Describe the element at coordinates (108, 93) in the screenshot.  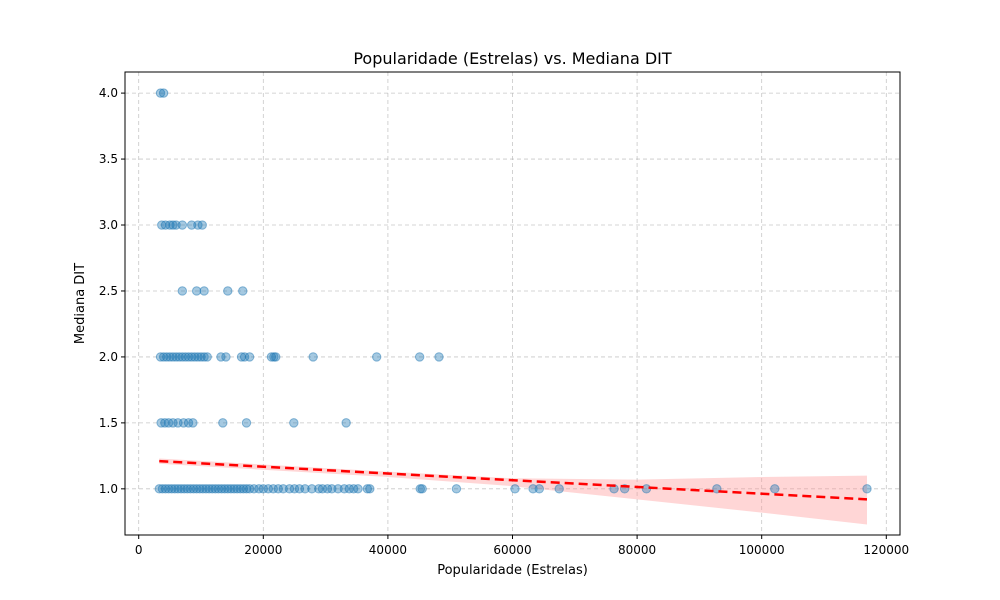
I see `y-tick-label: 4.0` at that location.